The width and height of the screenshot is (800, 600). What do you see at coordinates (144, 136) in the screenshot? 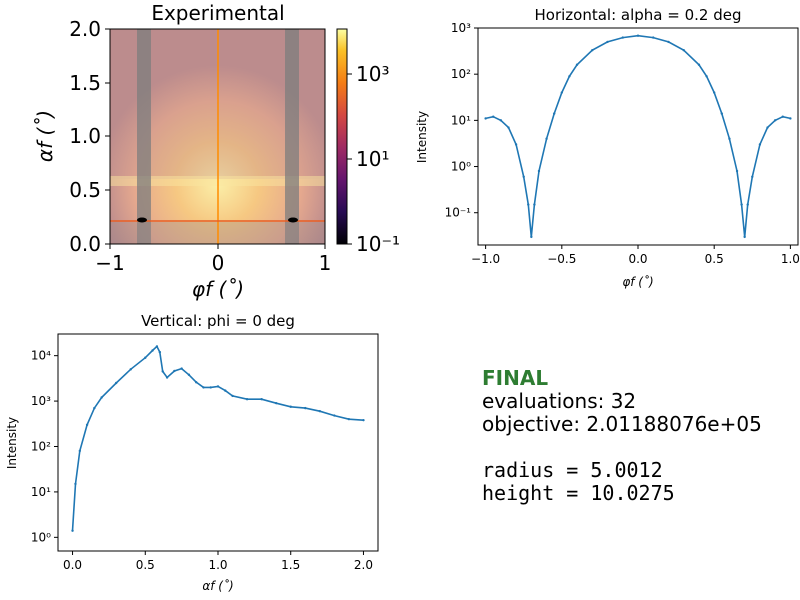
I see `heatmap-left-streak` at bounding box center [144, 136].